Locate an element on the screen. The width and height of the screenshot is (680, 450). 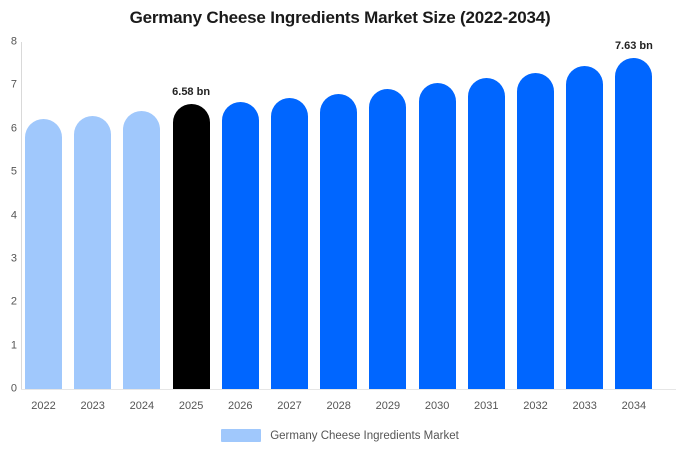
bar-group: 6.58 bn 2025 is located at coordinates (191, 249).